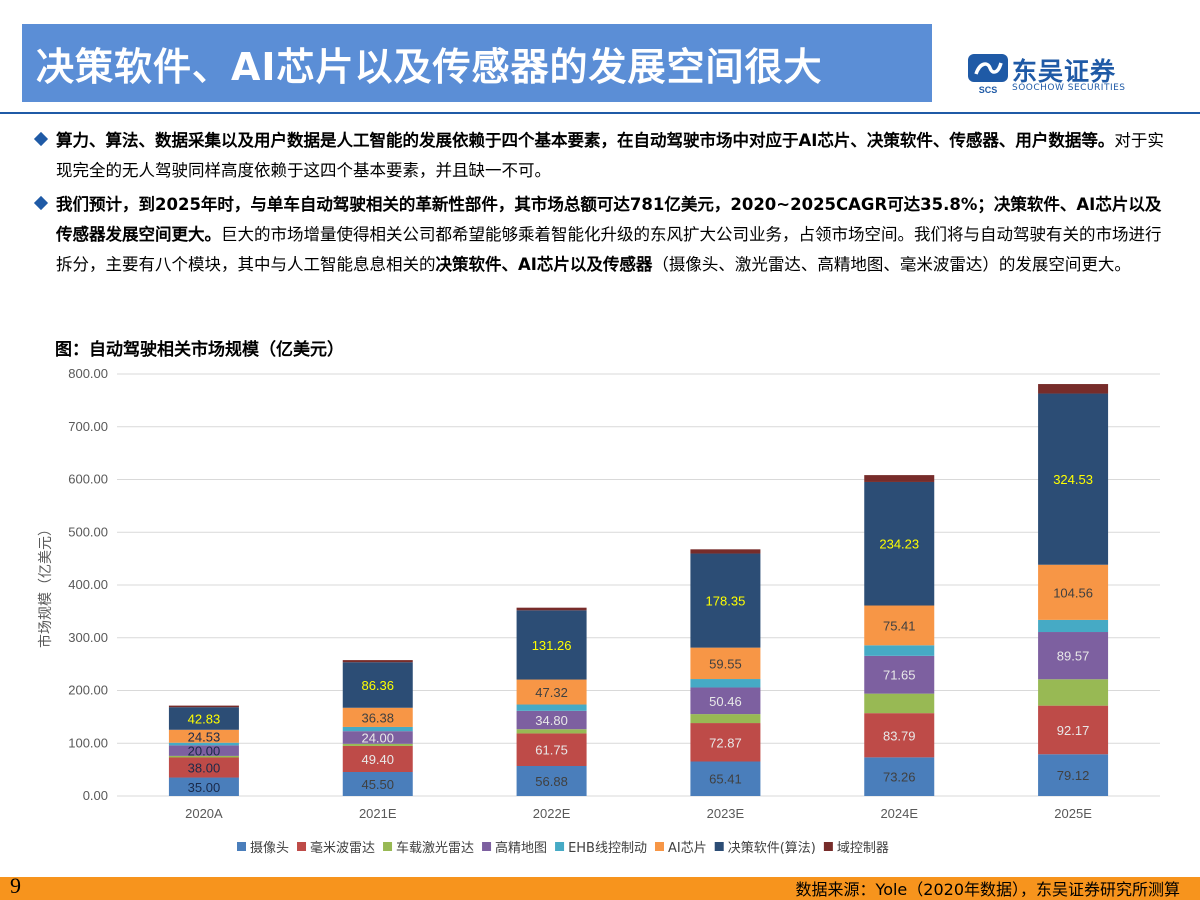  I want to click on company-logo: SCS 东吴证券 SOOCHOW SECURITIES, so click(1058, 74).